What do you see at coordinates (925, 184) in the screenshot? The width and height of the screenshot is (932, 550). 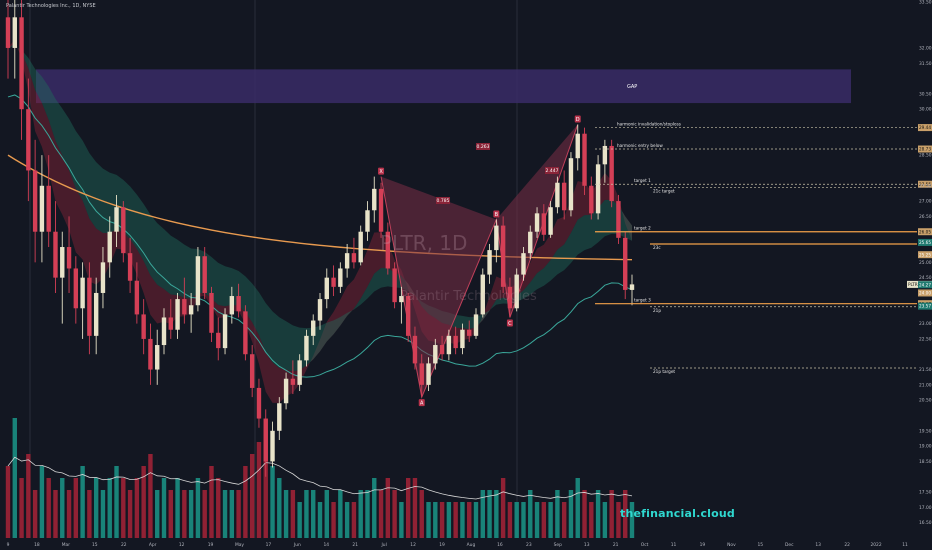 I see `price-tag-text: 27.55` at bounding box center [925, 184].